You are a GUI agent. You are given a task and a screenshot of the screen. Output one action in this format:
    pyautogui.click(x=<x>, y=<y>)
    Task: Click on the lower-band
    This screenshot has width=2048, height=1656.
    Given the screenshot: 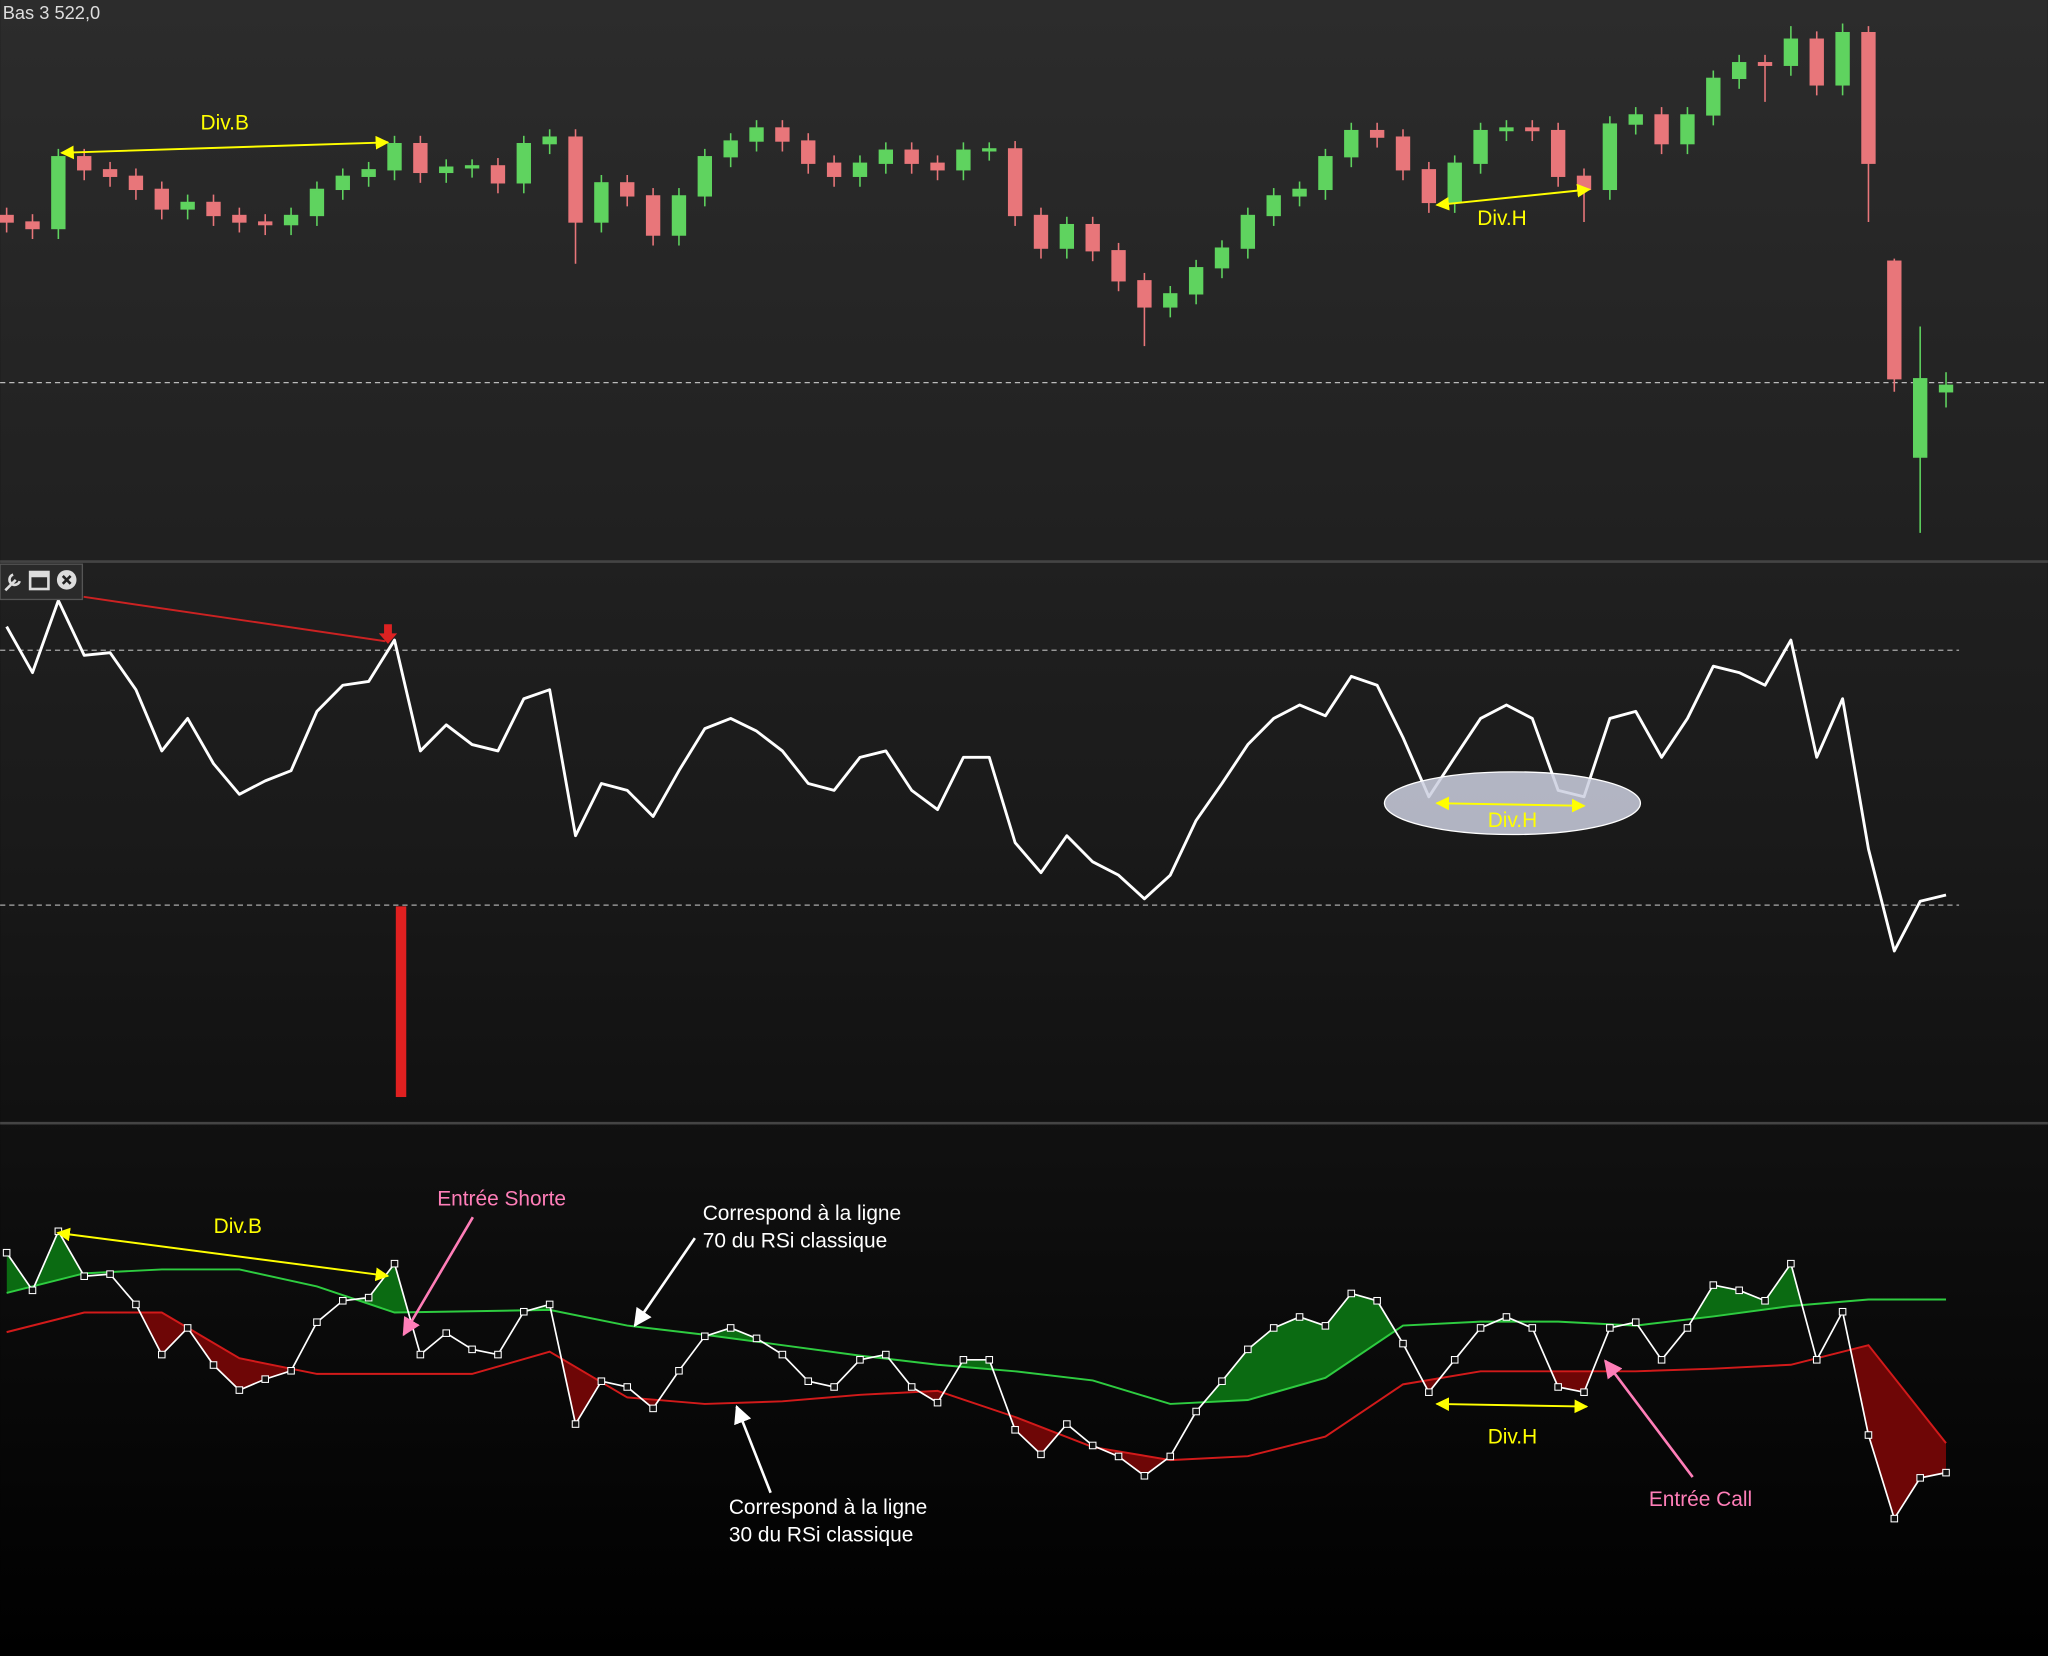 What is the action you would take?
    pyautogui.click(x=976, y=1386)
    